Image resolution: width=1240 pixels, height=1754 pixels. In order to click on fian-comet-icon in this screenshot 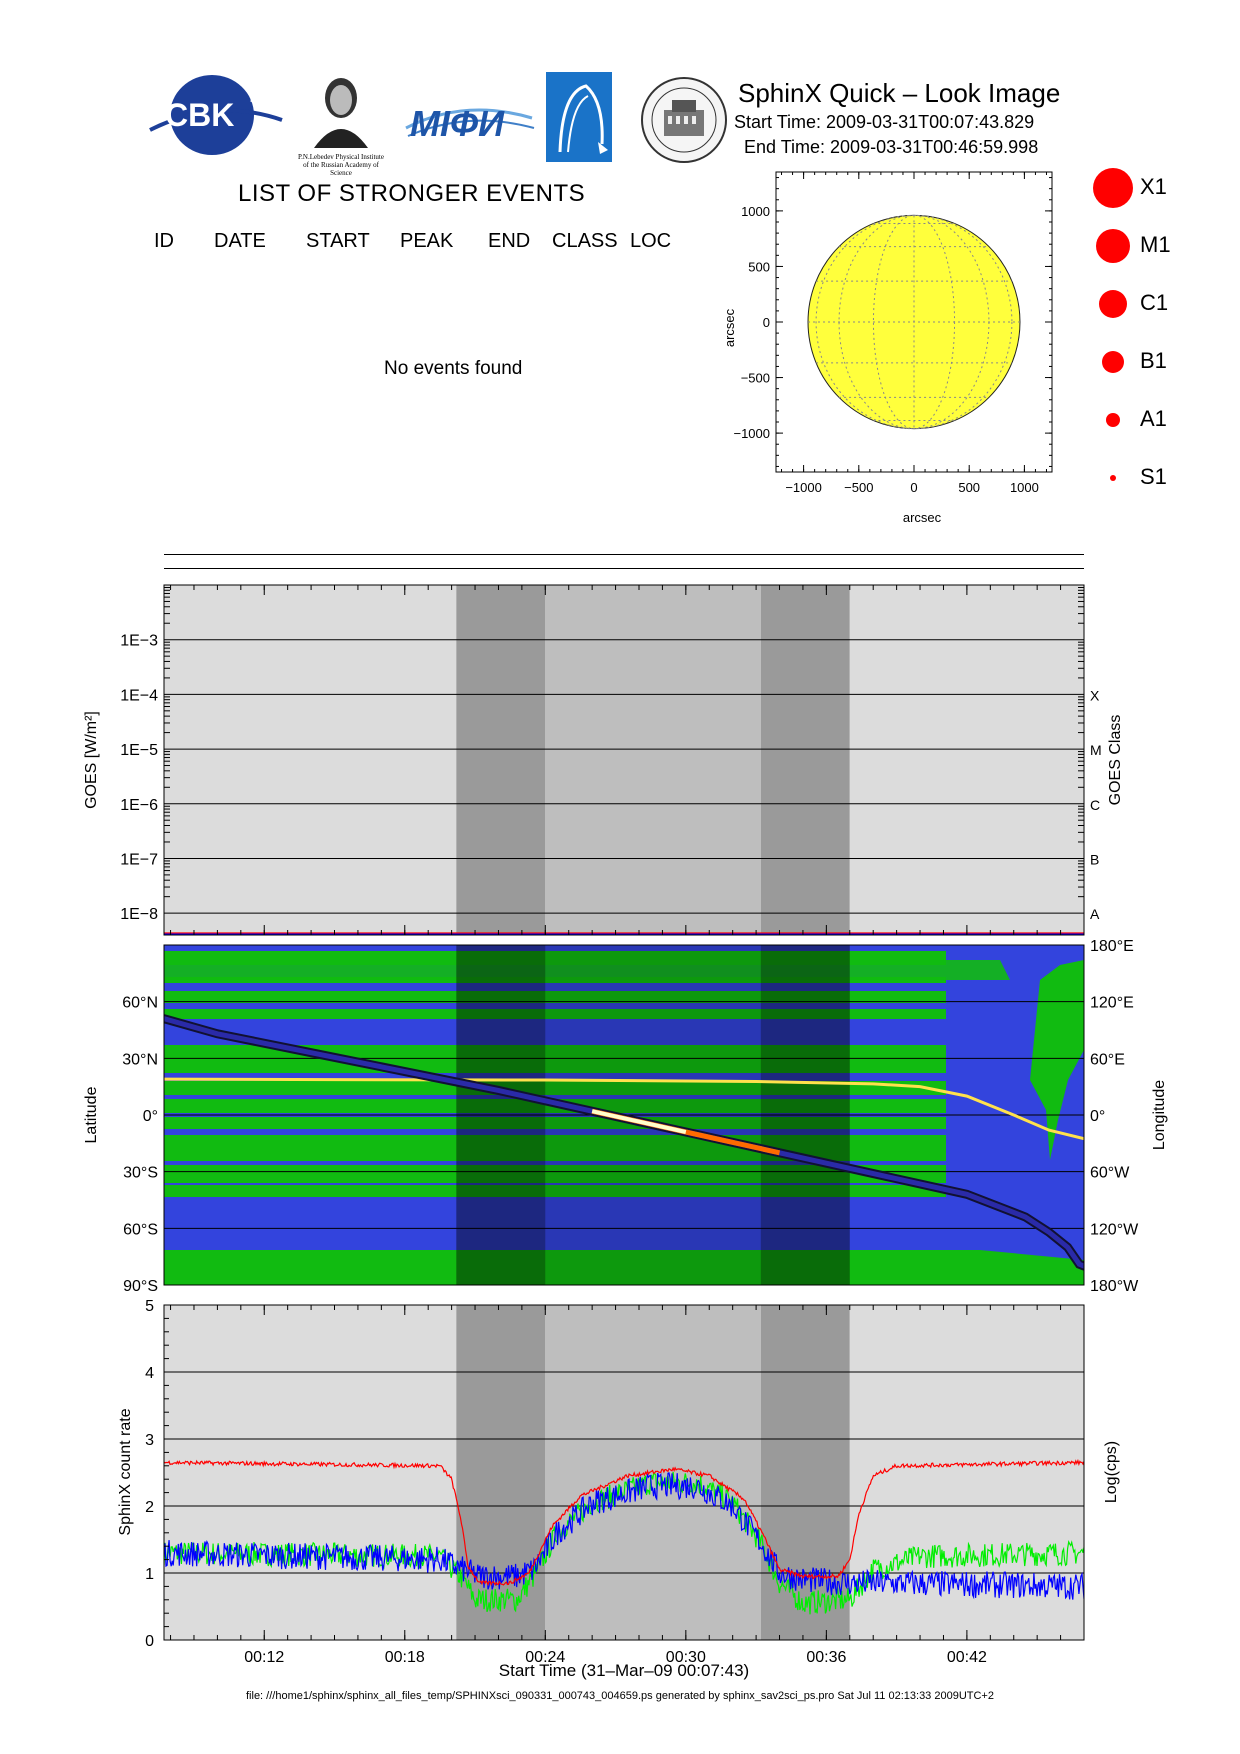, I will do `click(579, 117)`.